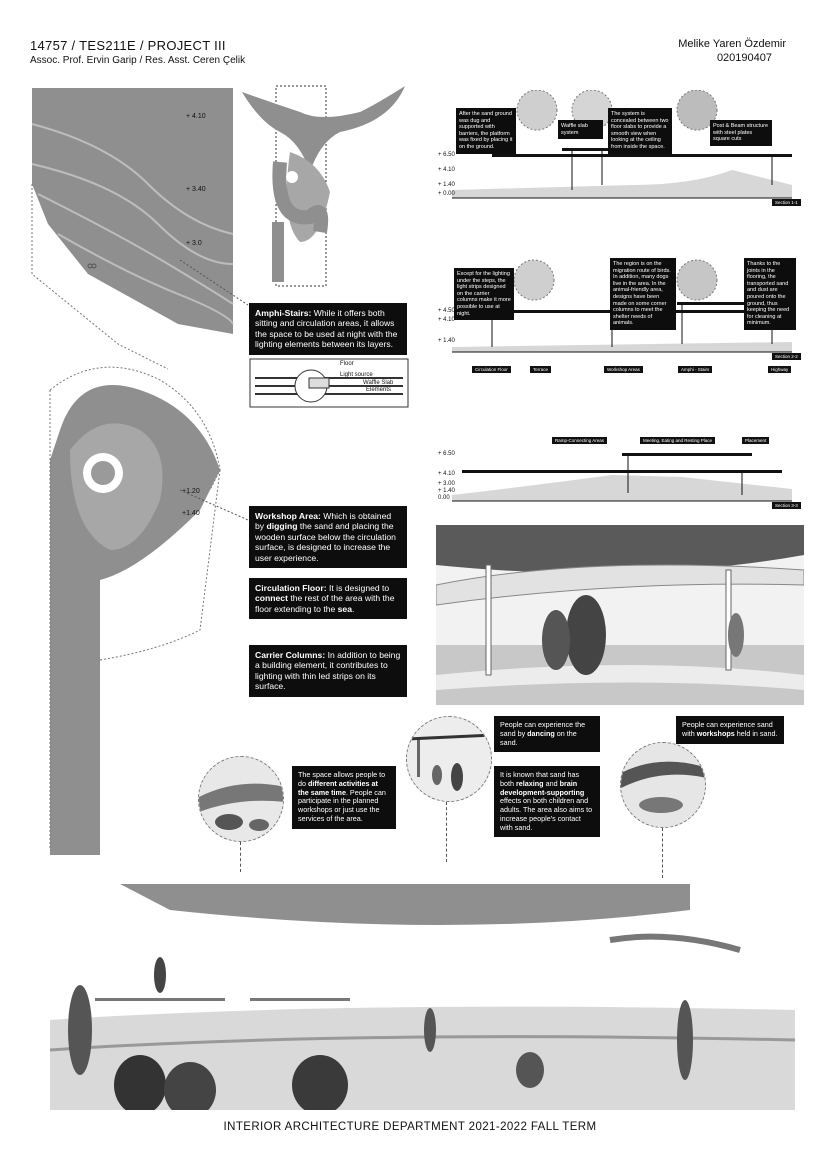  Describe the element at coordinates (446, 194) in the screenshot. I see `s1-level-3: + 0.00` at that location.